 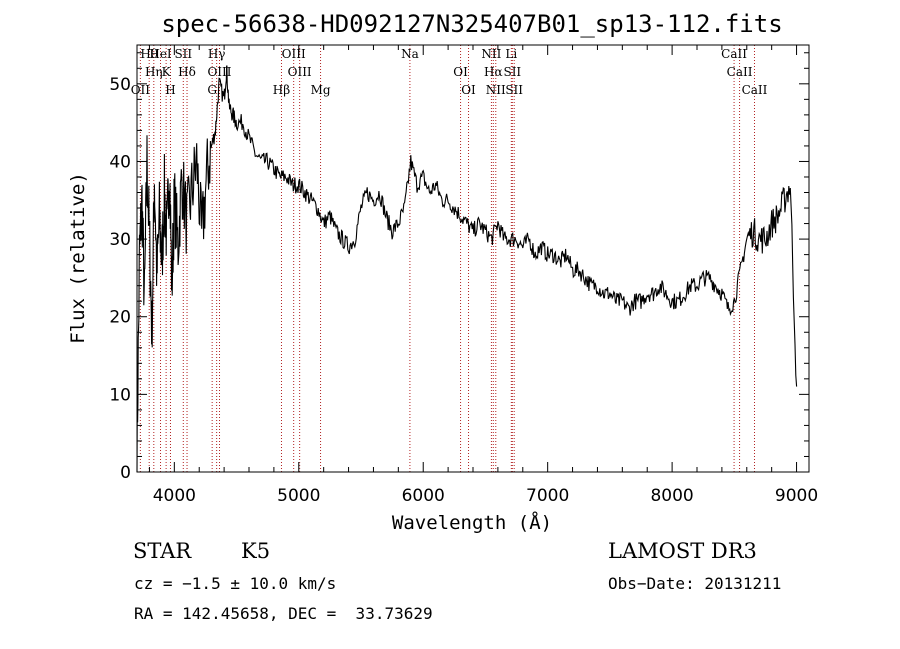 I want to click on x-tick-label: 5000, so click(x=298, y=496).